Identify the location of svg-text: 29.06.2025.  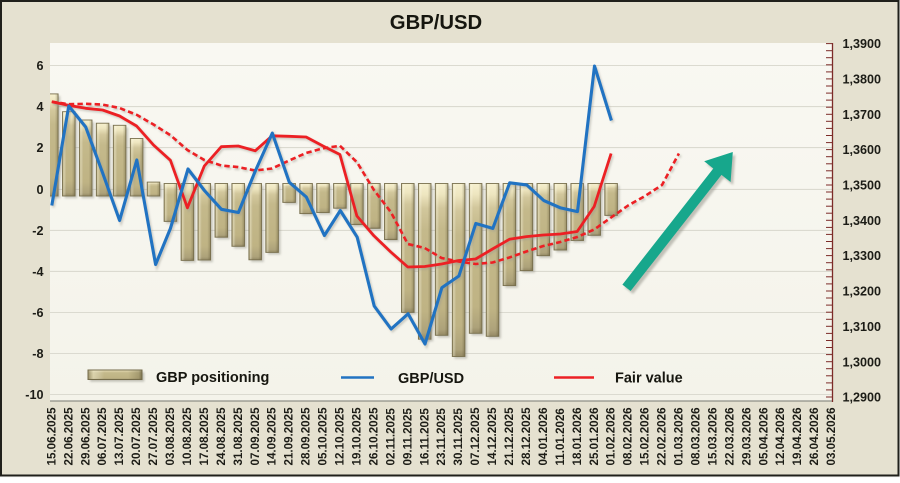
(85, 436).